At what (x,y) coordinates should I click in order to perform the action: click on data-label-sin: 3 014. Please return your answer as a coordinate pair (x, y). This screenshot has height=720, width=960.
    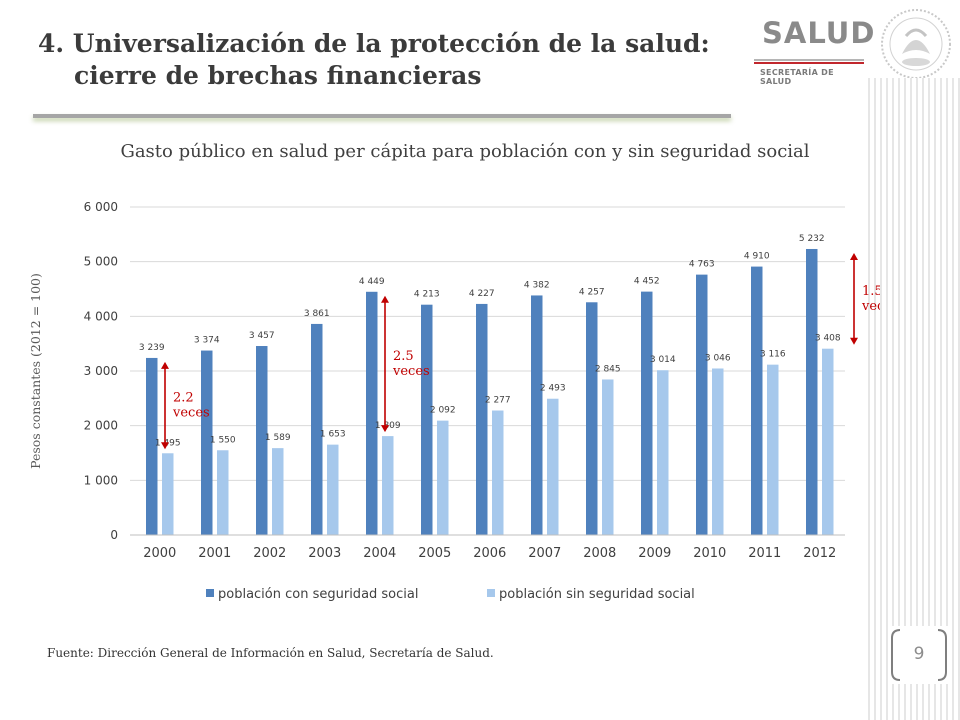
    Looking at the image, I should click on (663, 360).